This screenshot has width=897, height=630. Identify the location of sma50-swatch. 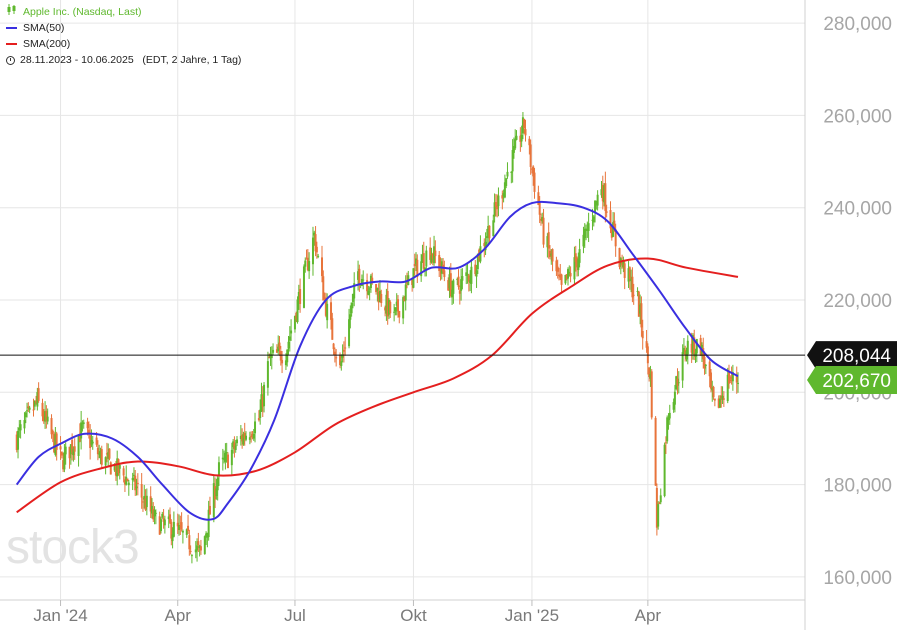
(11, 28).